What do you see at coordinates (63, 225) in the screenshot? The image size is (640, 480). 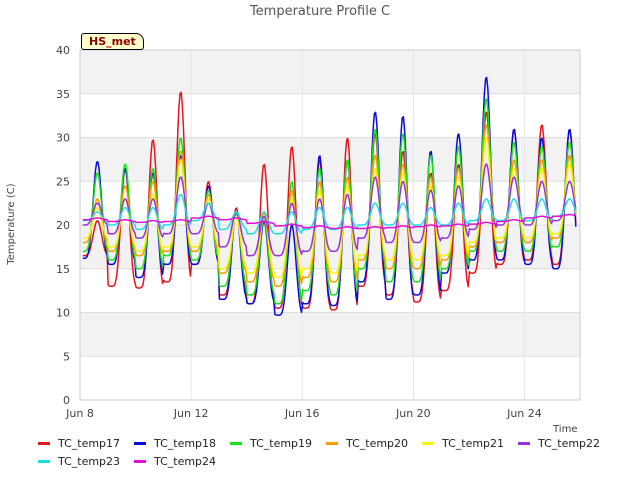 I see `y-tick-label: 20` at bounding box center [63, 225].